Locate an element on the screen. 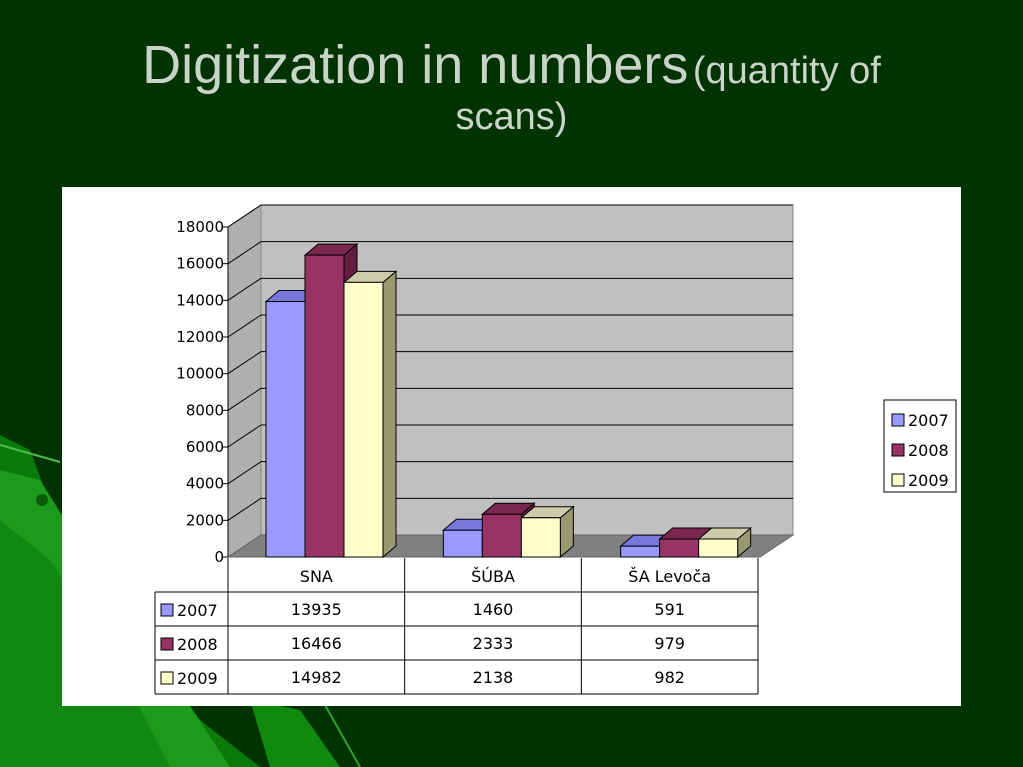  y-tick-label: 14000 is located at coordinates (200, 300).